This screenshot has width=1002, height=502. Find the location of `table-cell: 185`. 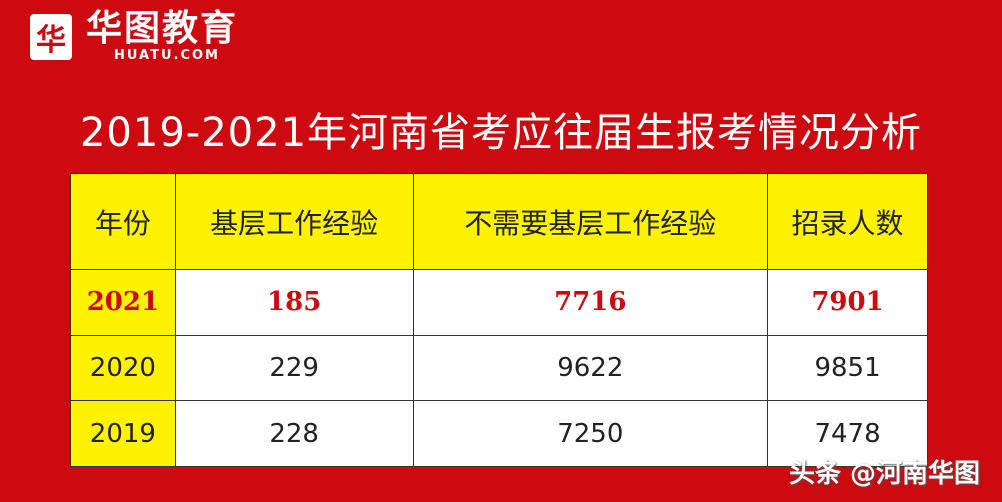

table-cell: 185 is located at coordinates (294, 302).